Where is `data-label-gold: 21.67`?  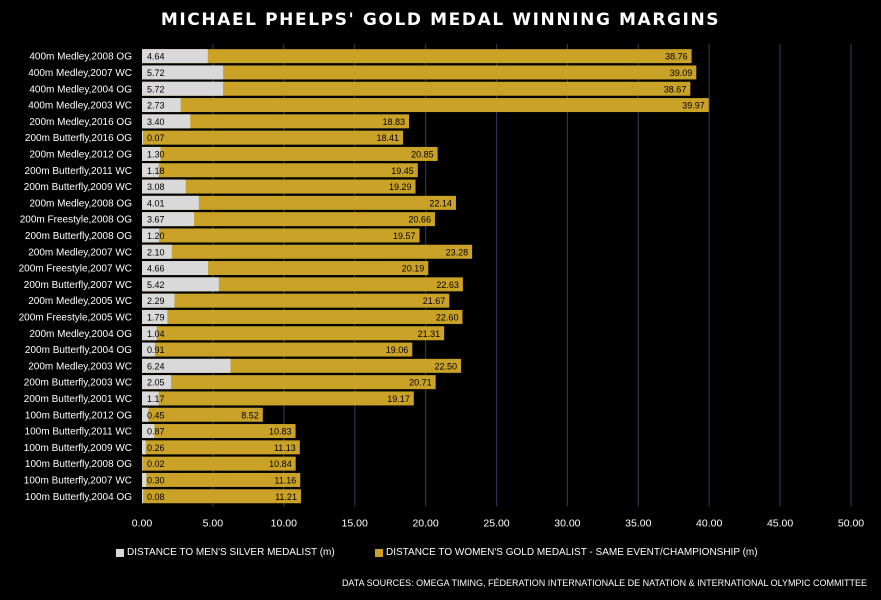
data-label-gold: 21.67 is located at coordinates (434, 301).